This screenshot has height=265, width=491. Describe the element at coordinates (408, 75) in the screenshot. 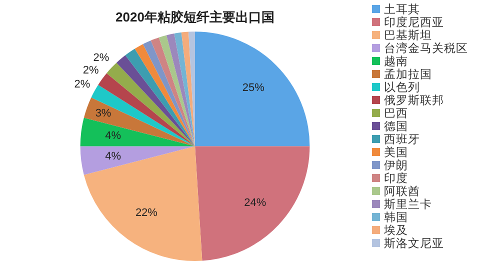

I see `legend-label: 孟加拉国` at that location.